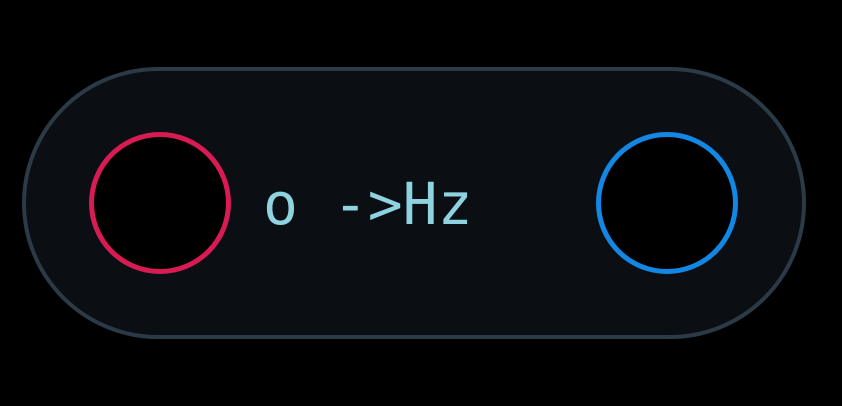 This screenshot has height=406, width=842. What do you see at coordinates (368, 204) in the screenshot?
I see `node-label: o ->Hz` at bounding box center [368, 204].